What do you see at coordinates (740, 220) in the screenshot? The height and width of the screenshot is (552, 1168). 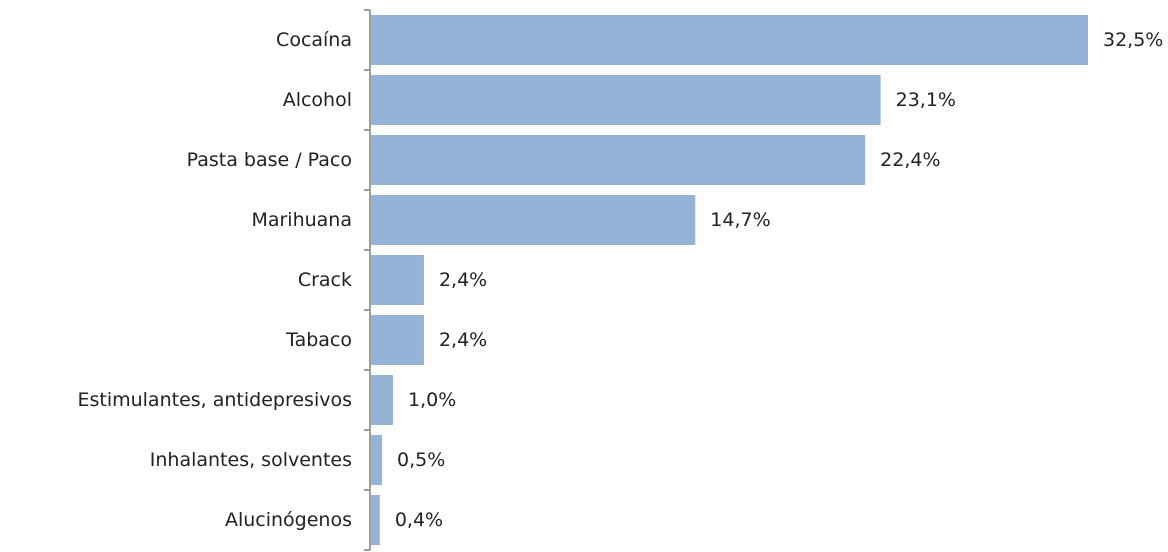 I see `data-label: 14,7%` at bounding box center [740, 220].